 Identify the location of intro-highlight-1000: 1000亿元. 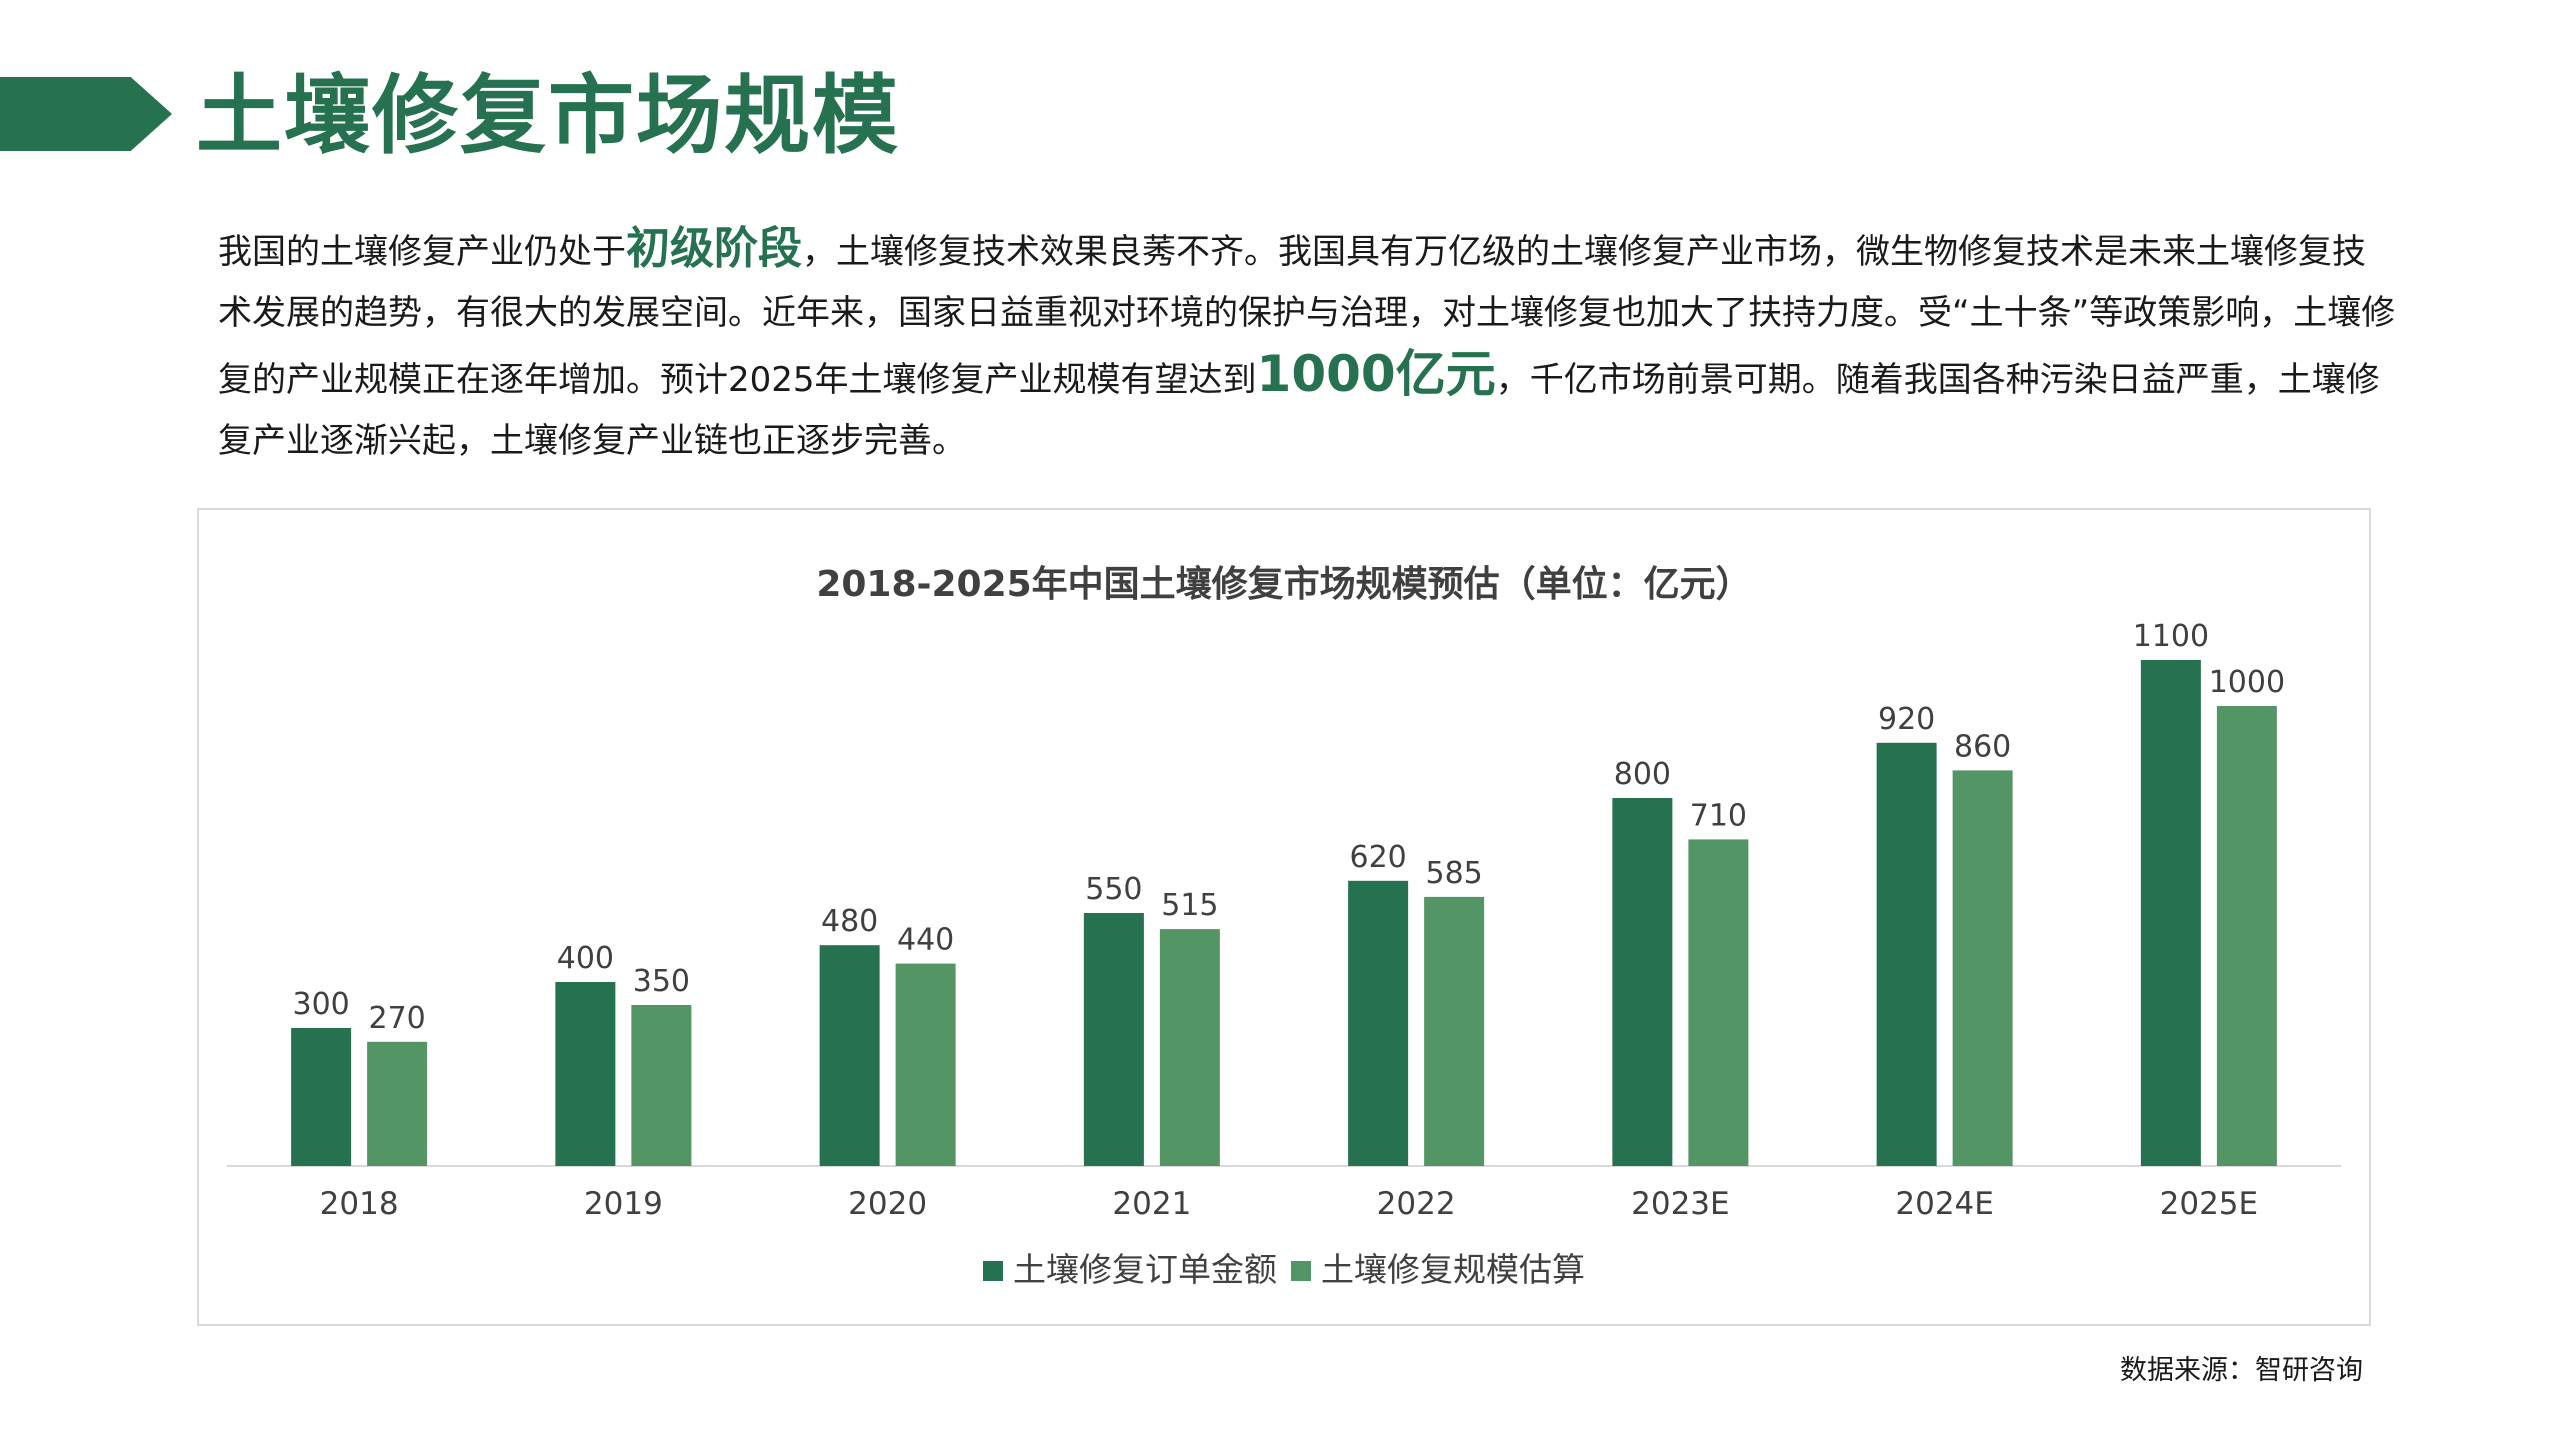
(1376, 374).